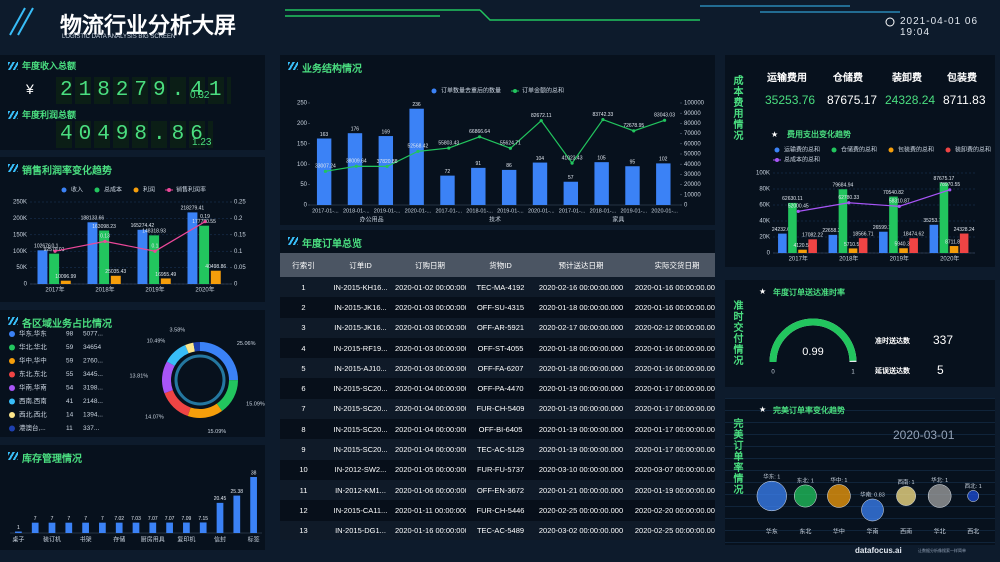  Describe the element at coordinates (302, 104) in the screenshot. I see `y-tick-label: 250` at that location.